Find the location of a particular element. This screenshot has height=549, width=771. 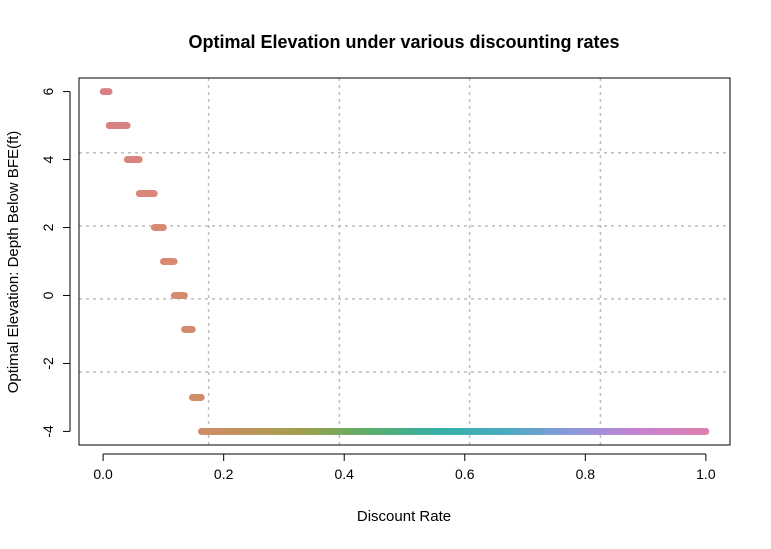

x-tick-label: 0.0 is located at coordinates (103, 474).